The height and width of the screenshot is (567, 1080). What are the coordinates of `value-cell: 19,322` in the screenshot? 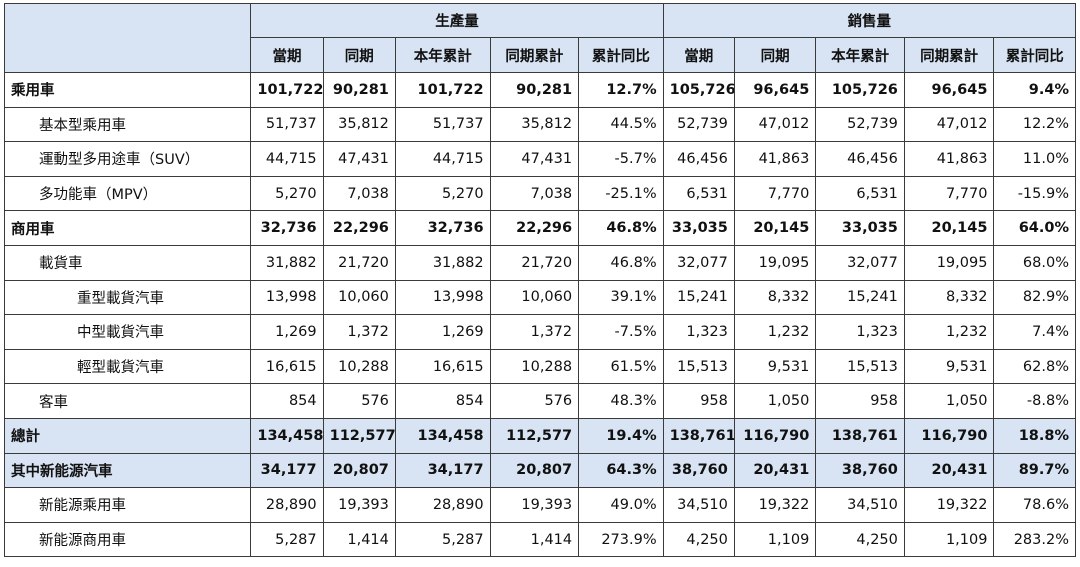 It's located at (775, 505).